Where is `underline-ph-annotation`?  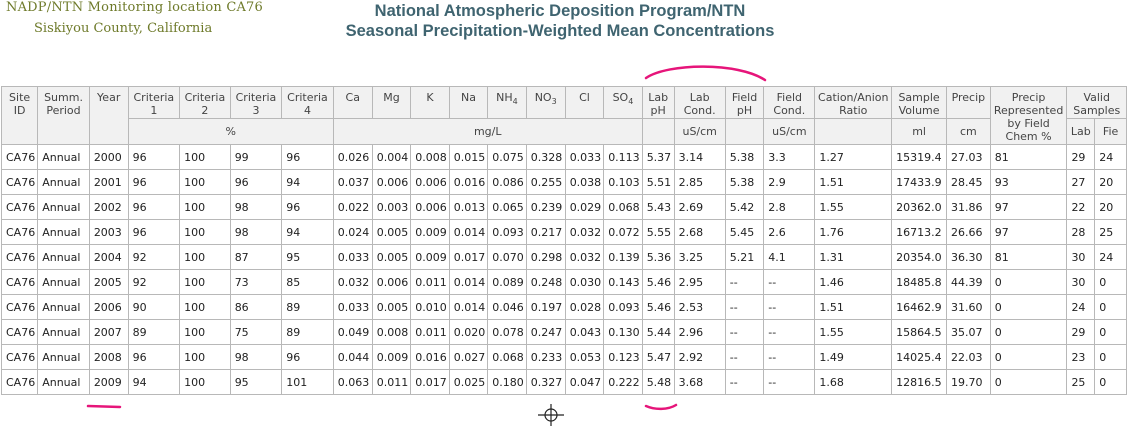
underline-ph-annotation is located at coordinates (661, 407).